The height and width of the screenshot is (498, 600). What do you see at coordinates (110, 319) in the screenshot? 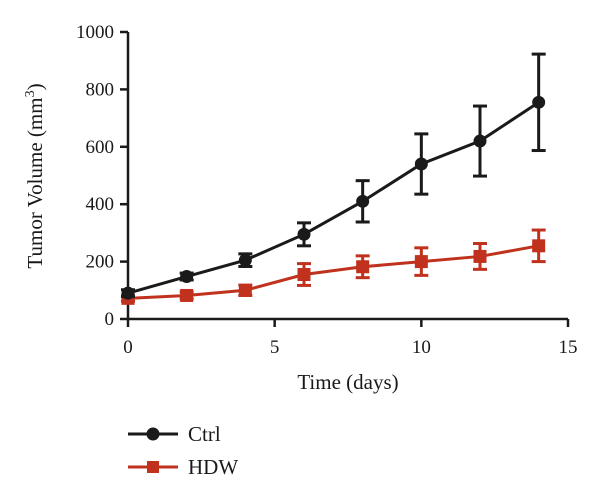
I see `y-tick-label: 0` at bounding box center [110, 319].